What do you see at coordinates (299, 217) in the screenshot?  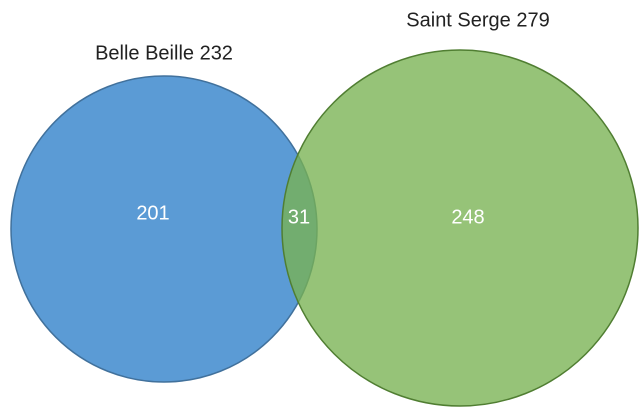 I see `region-count: 31` at bounding box center [299, 217].